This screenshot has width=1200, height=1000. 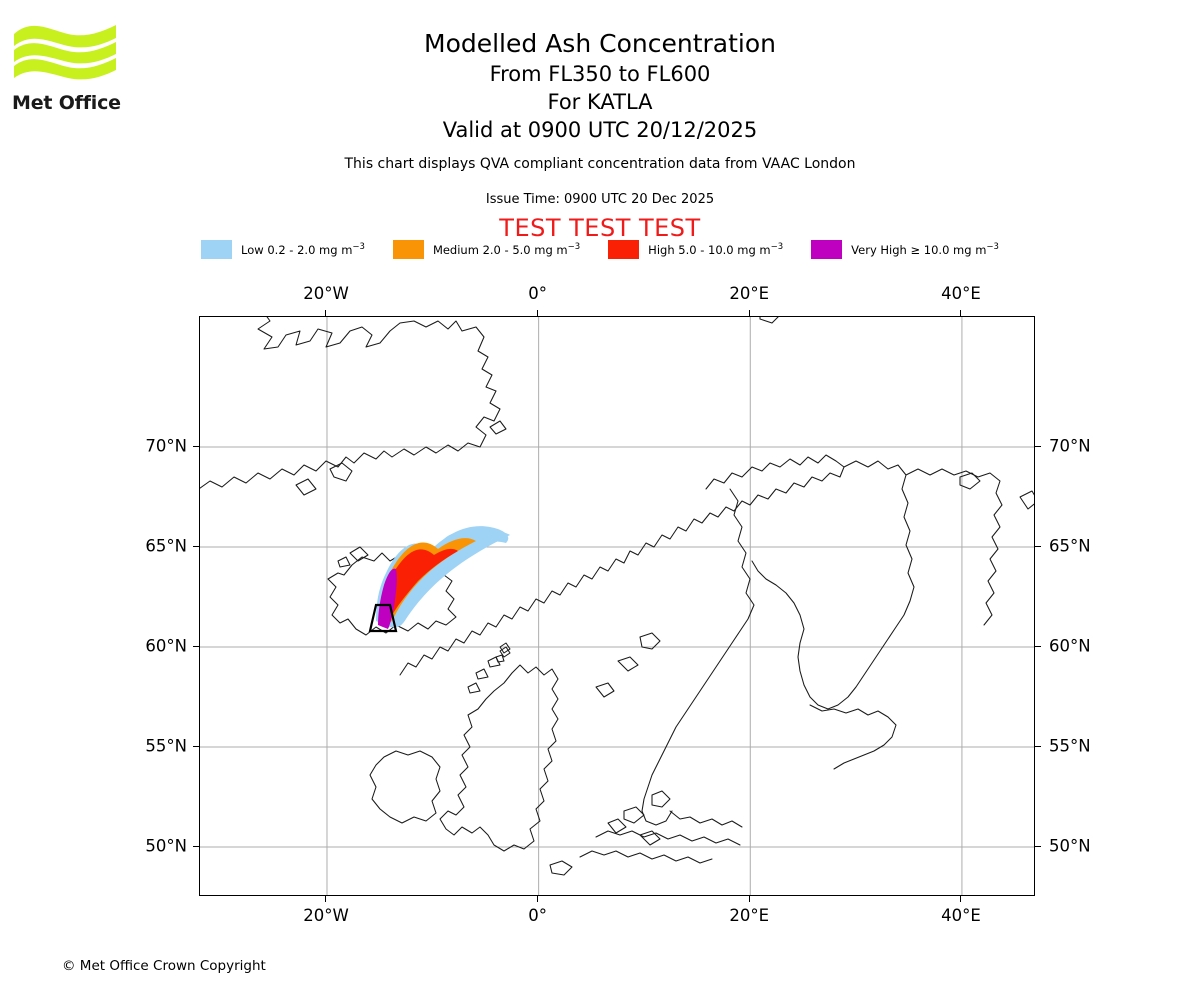 I want to click on lat-label-left-50°N: 50°N, so click(x=166, y=846).